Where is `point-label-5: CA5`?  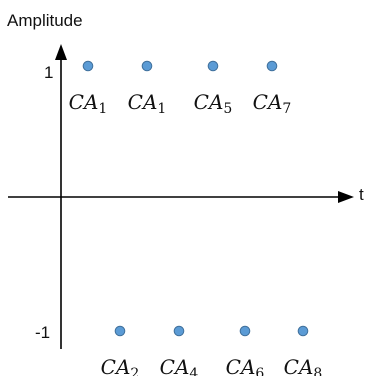 point-label-5: CA5 is located at coordinates (213, 103).